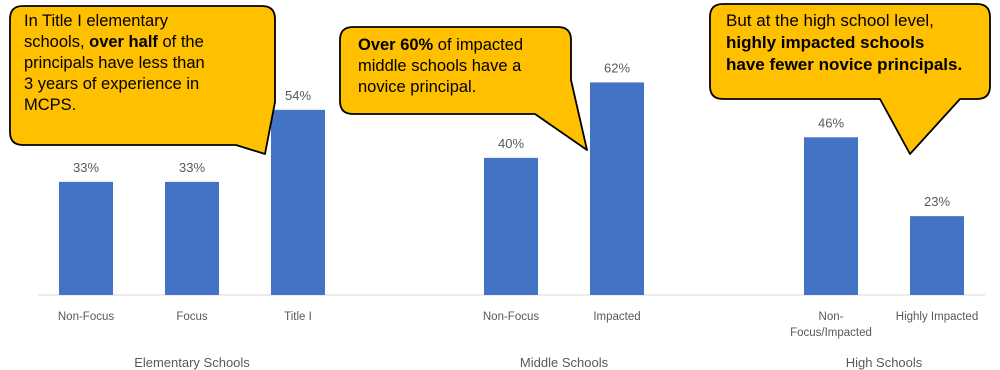 The height and width of the screenshot is (370, 1000). I want to click on data-label: 23%, so click(937, 201).